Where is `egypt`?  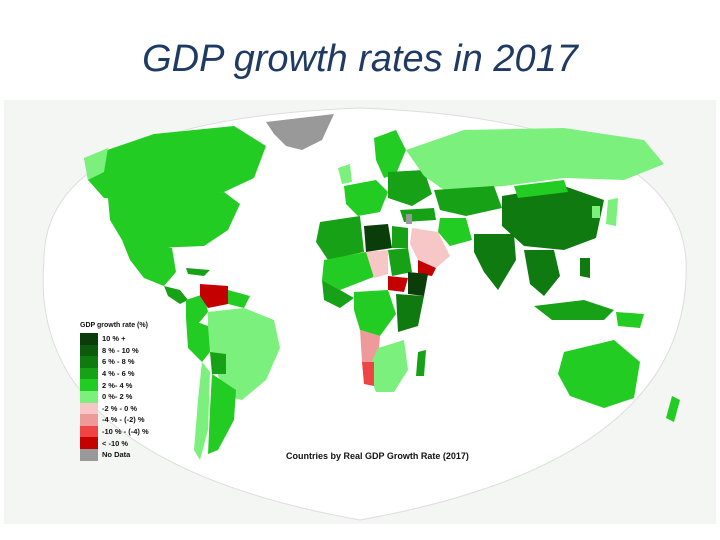
egypt is located at coordinates (400, 237).